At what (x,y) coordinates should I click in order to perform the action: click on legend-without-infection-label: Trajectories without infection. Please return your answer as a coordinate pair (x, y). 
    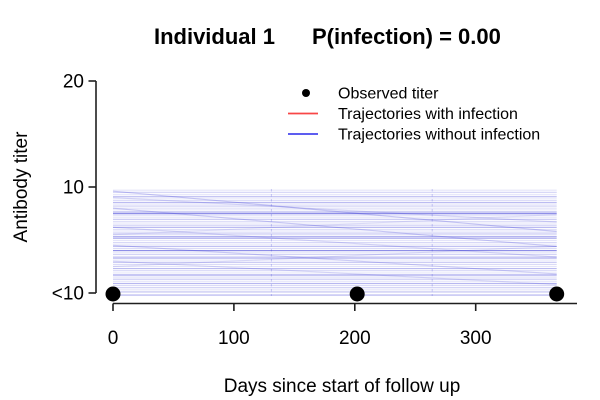
    Looking at the image, I should click on (439, 135).